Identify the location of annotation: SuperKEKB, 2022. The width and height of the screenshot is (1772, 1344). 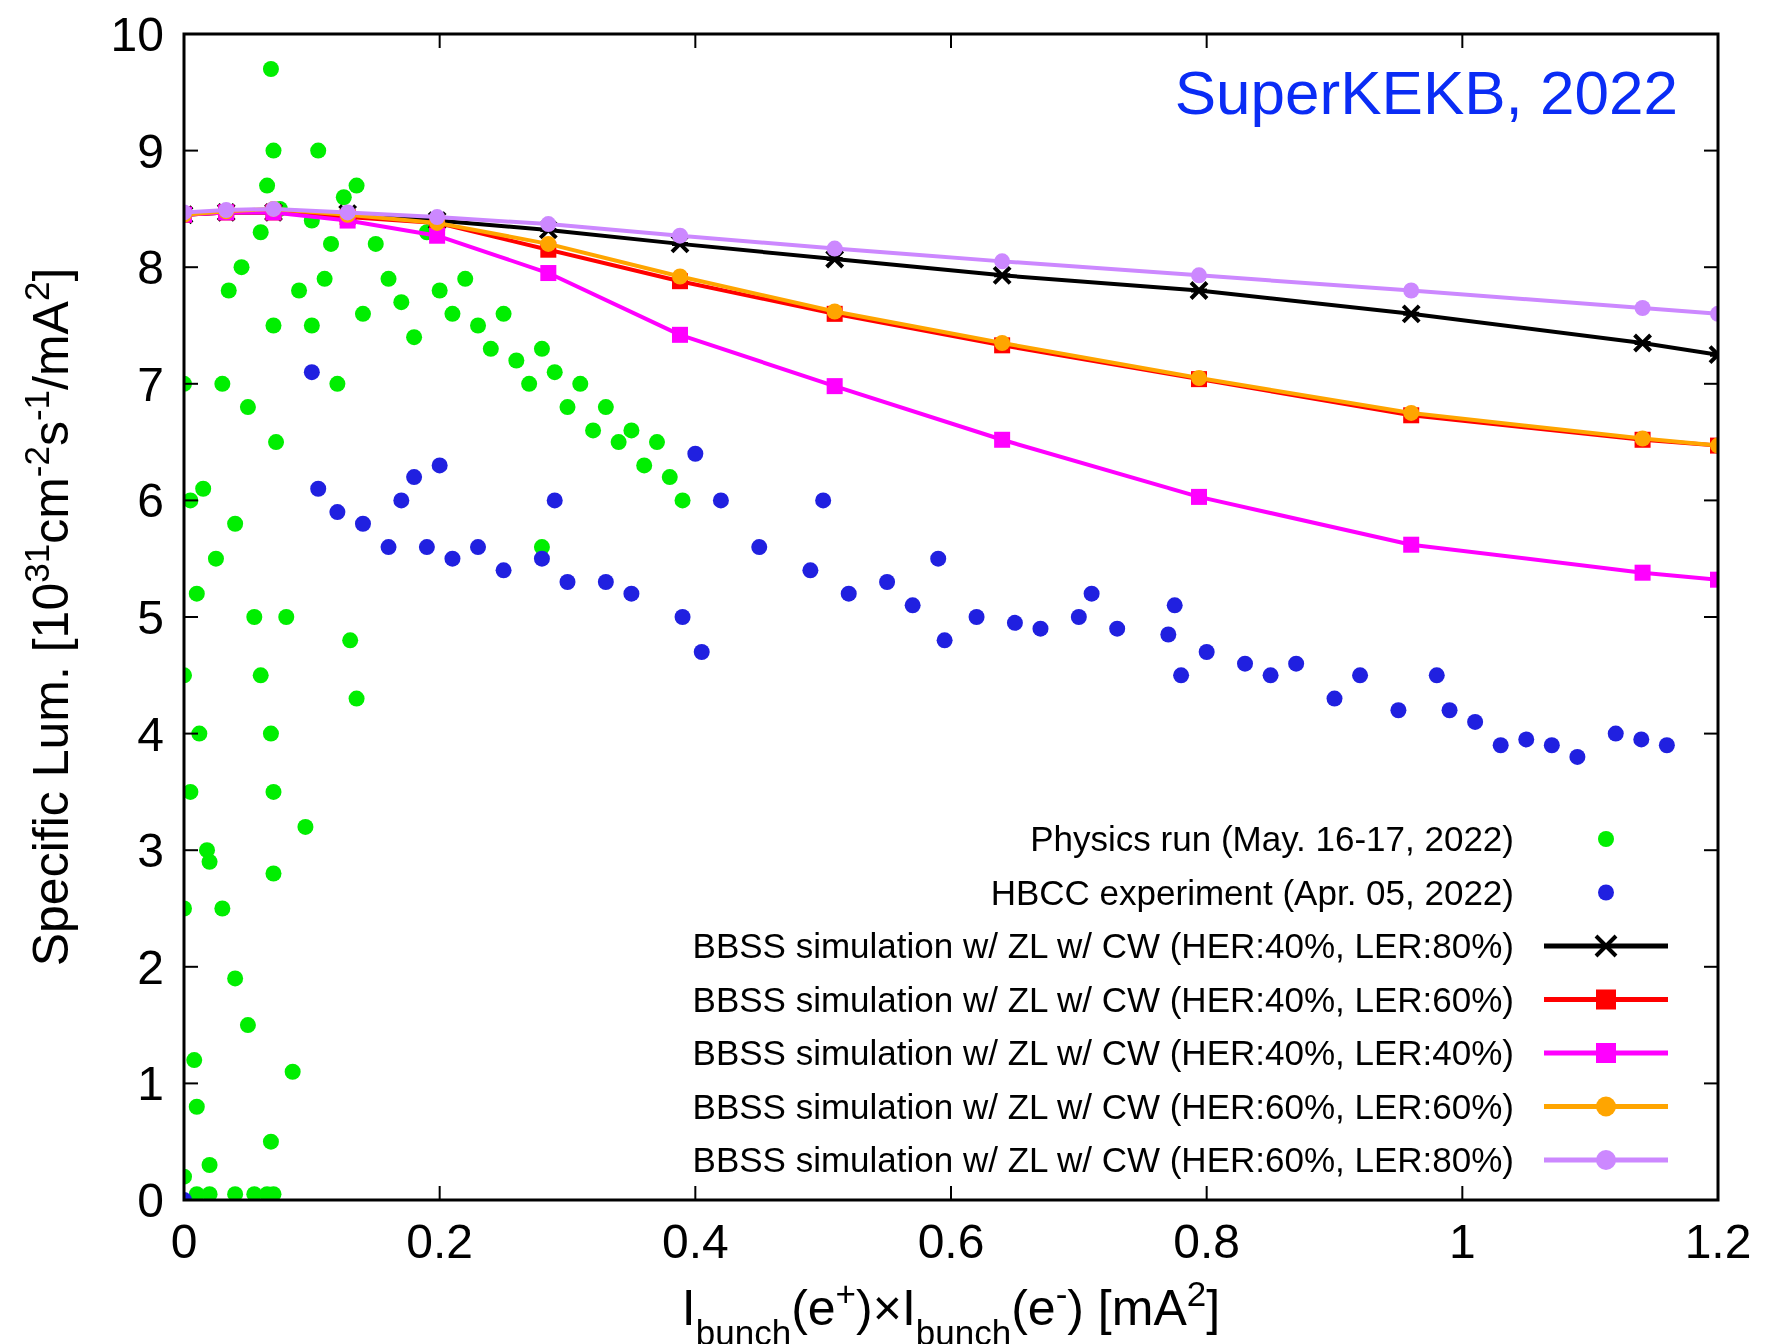
(1426, 92).